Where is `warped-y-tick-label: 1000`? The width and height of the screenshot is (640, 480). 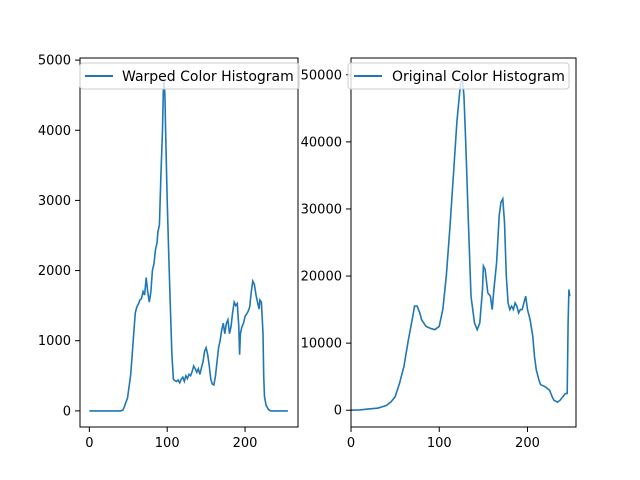 warped-y-tick-label: 1000 is located at coordinates (54, 341).